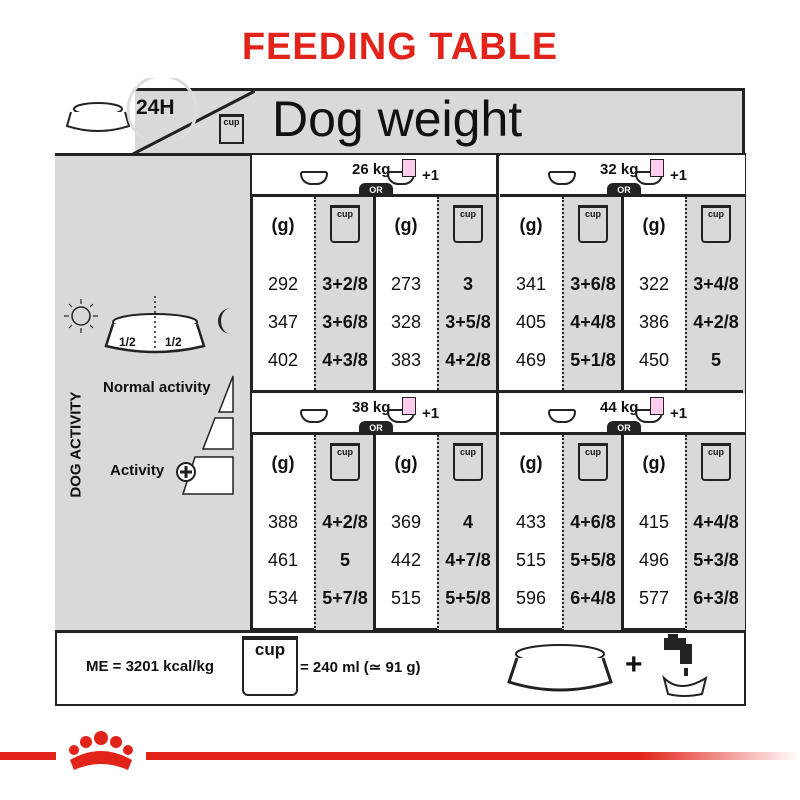 The image size is (800, 800). Describe the element at coordinates (561, 295) in the screenshot. I see `dry-feeding-column: (g) 341 405 469 cup 3+6/8 4+4/8 5+1/8` at that location.